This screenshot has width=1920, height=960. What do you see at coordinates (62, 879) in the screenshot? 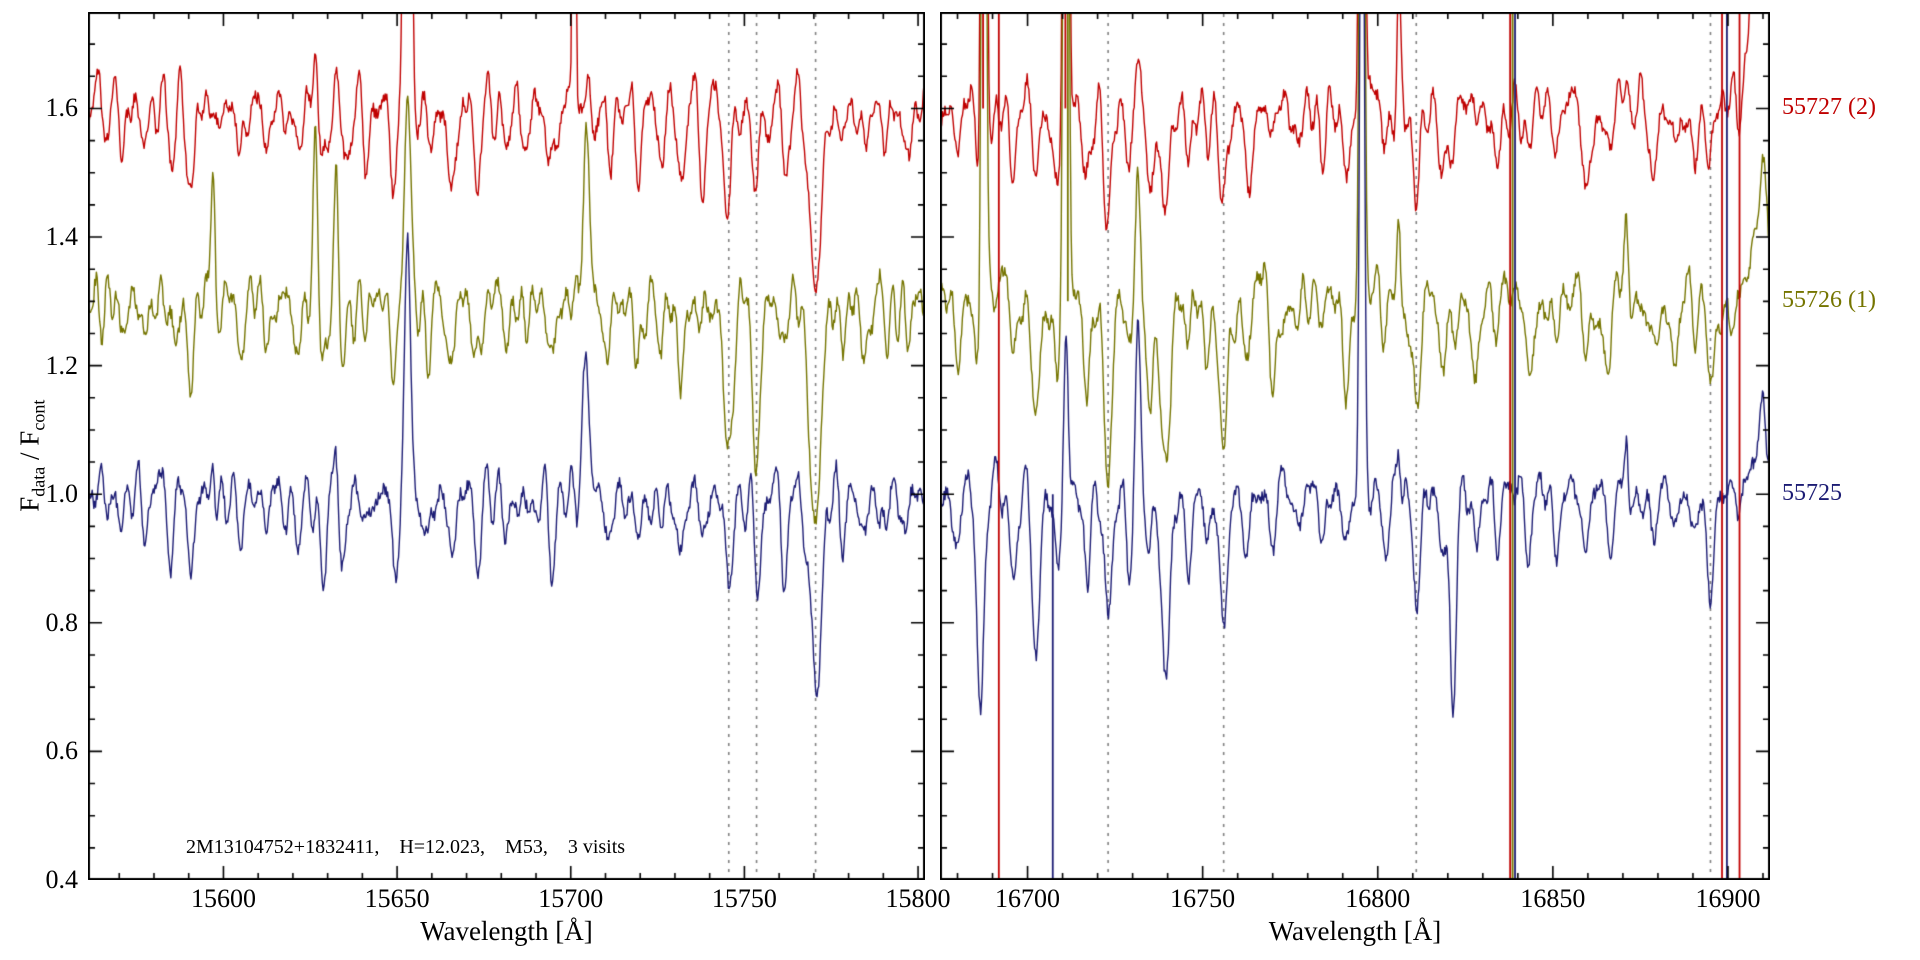
I see `y-tick-label: 0.4` at bounding box center [62, 879].